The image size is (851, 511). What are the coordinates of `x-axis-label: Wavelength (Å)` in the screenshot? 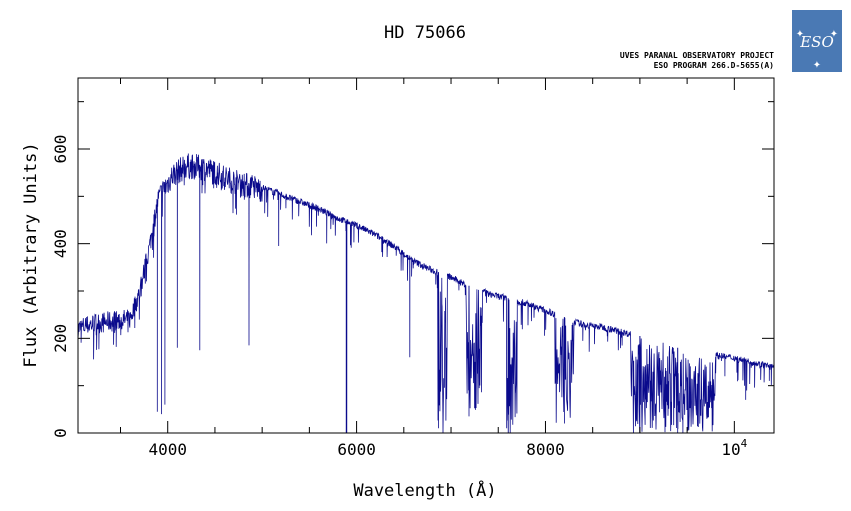 It's located at (424, 490).